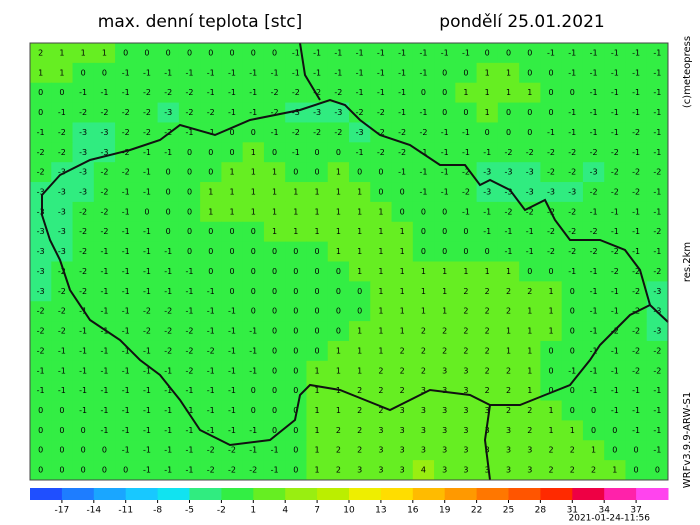 The width and height of the screenshot is (700, 525). I want to click on neighbour-border, so click(487, 442).